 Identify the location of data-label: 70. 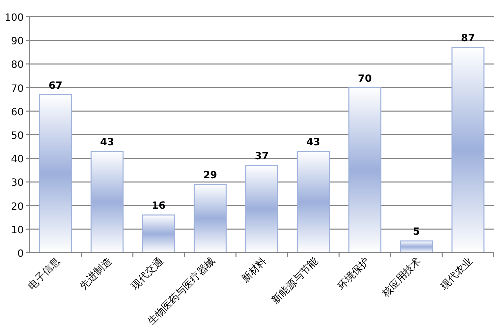
(365, 79).